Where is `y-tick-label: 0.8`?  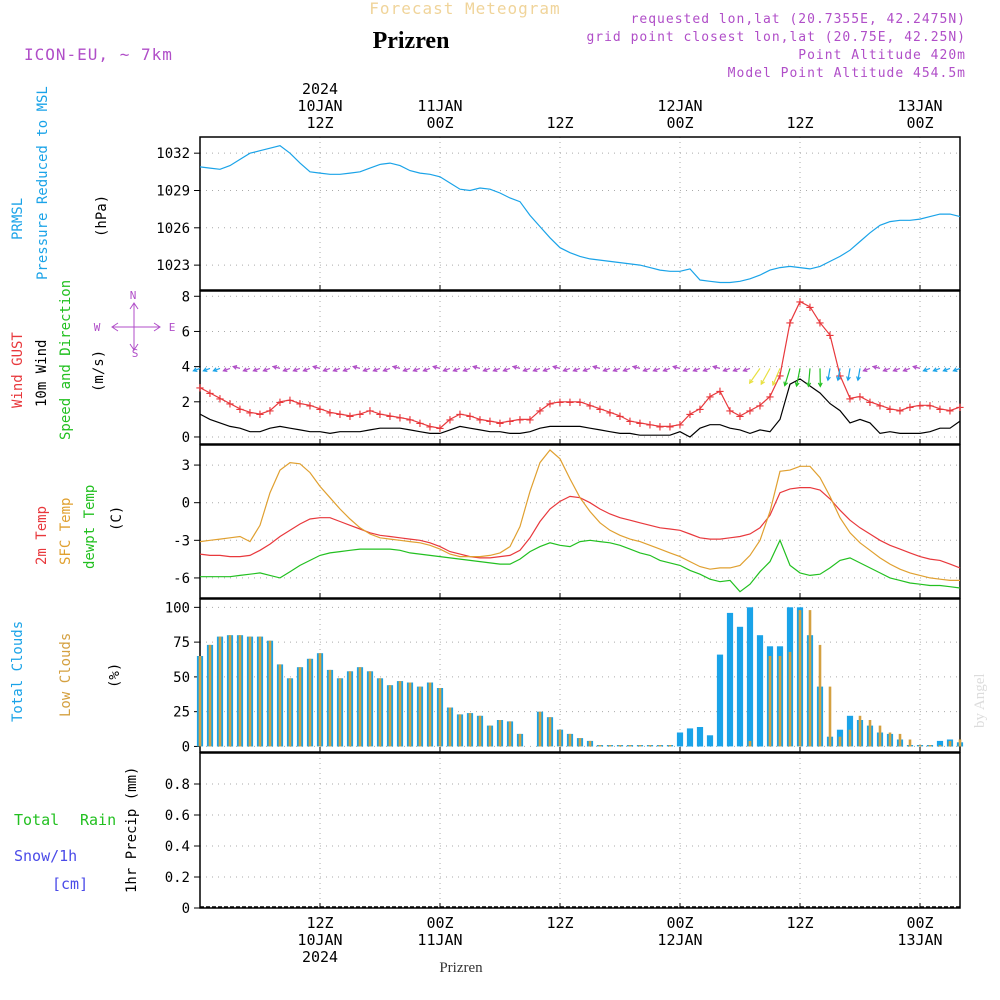
y-tick-label: 0.8 is located at coordinates (177, 785).